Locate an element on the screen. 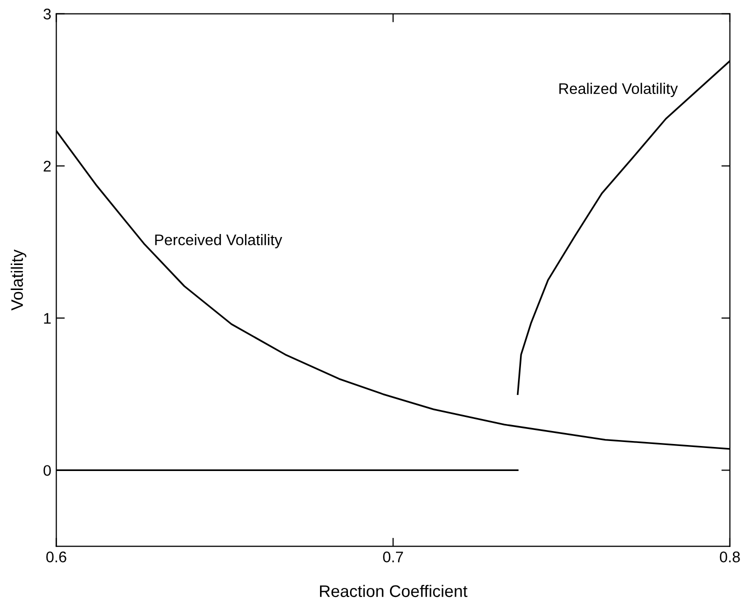 The image size is (741, 599). y-tick-label: 0 is located at coordinates (47, 470).